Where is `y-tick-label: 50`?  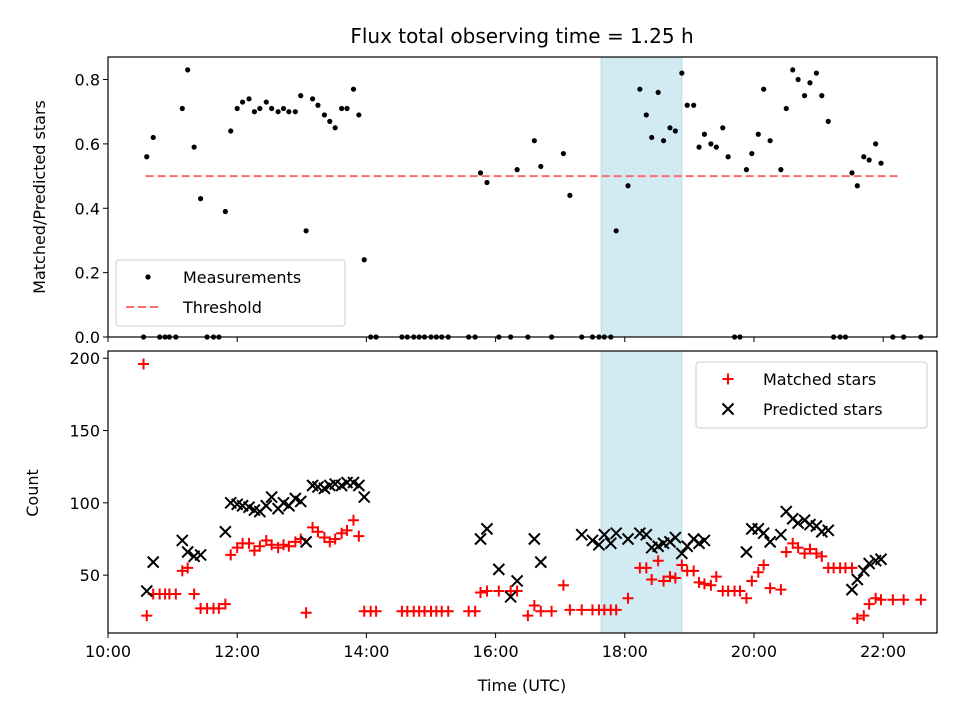 y-tick-label: 50 is located at coordinates (90, 575).